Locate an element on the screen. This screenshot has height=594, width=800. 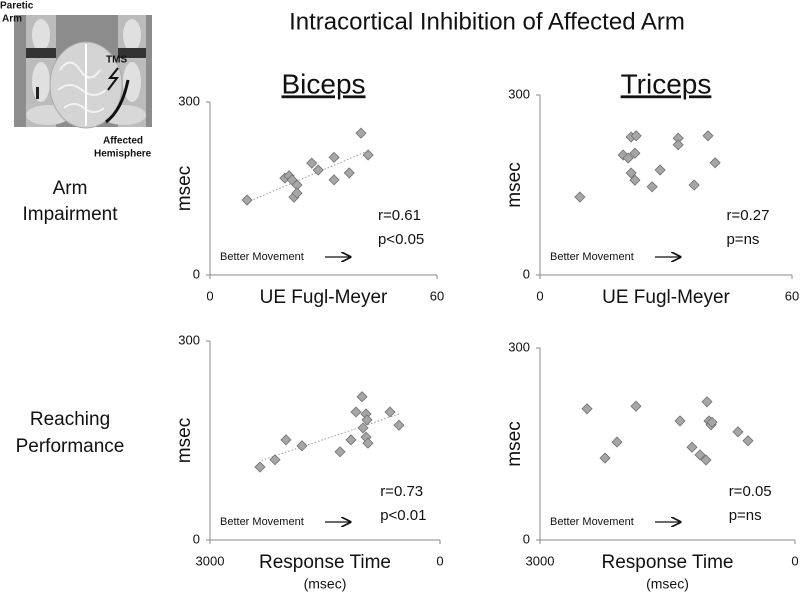
annotation: r=0.73 is located at coordinates (401, 491).